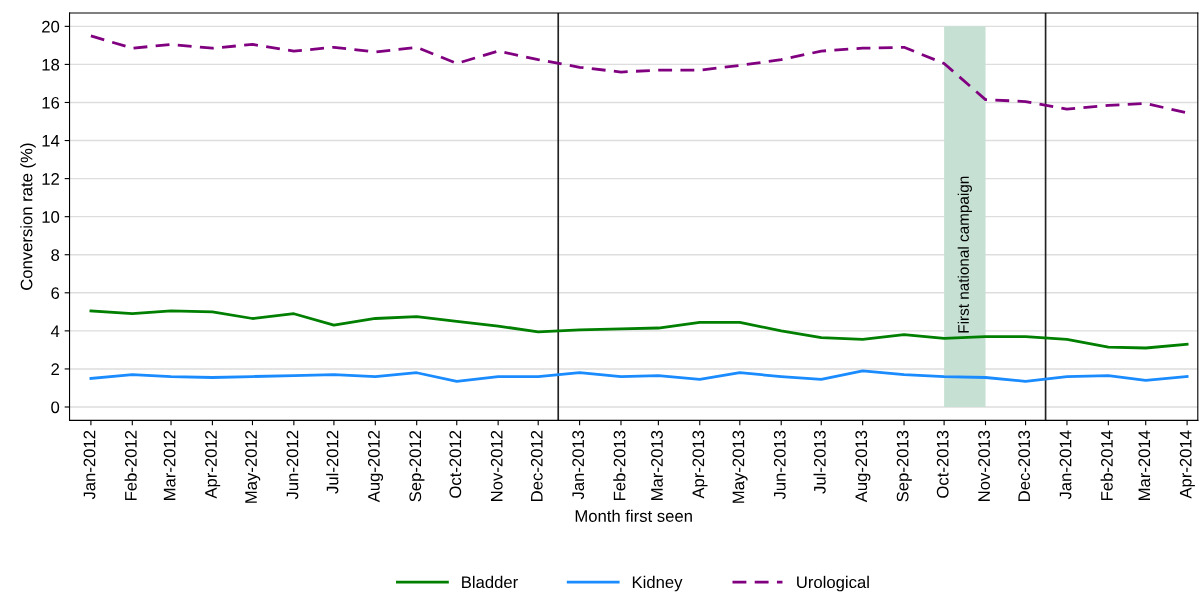 This screenshot has width=1199, height=592. I want to click on y-tick-label: 2, so click(55, 369).